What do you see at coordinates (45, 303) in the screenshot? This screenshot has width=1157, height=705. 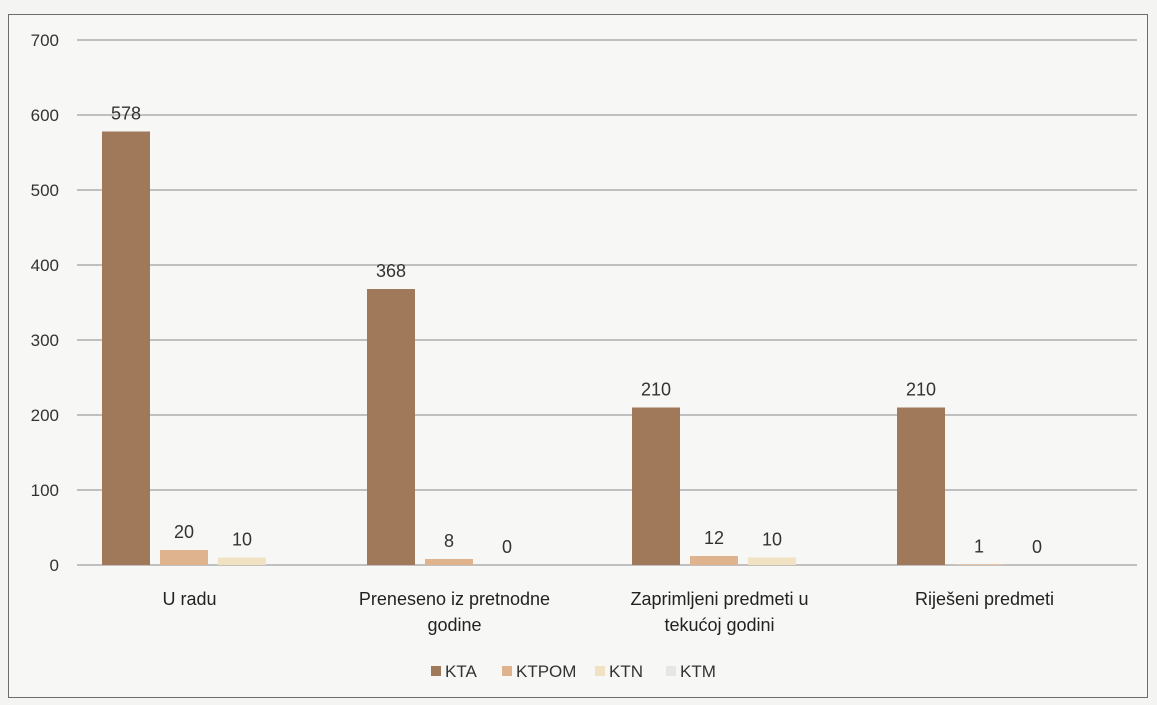 I see `y-axis: 0 100 200 300 400 500 600 700` at bounding box center [45, 303].